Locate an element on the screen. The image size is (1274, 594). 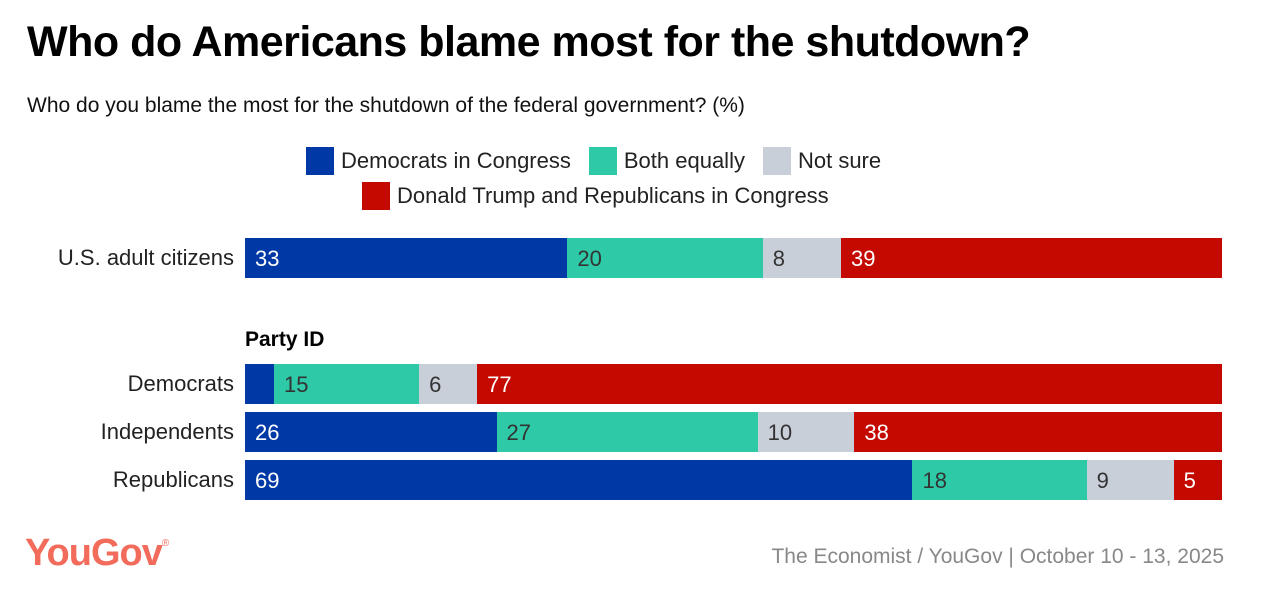
bar-segment: 26 is located at coordinates (371, 432).